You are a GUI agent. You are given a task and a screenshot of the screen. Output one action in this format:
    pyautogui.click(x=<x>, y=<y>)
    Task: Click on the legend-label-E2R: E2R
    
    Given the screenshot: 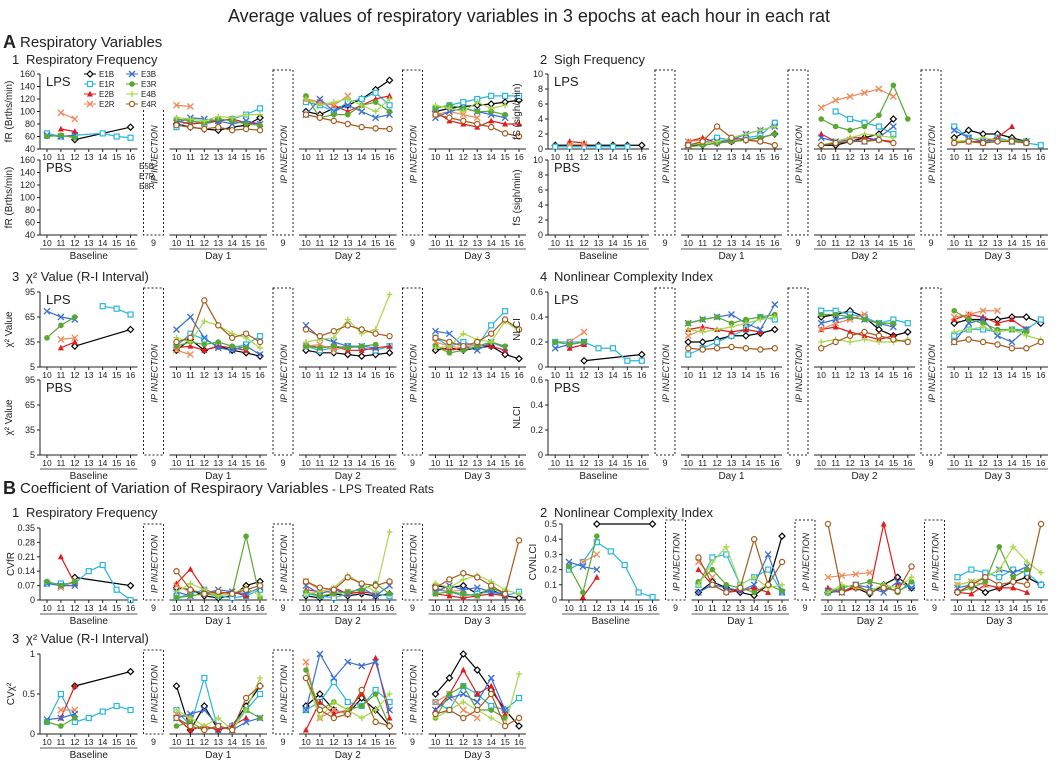 What is the action you would take?
    pyautogui.click(x=107, y=104)
    